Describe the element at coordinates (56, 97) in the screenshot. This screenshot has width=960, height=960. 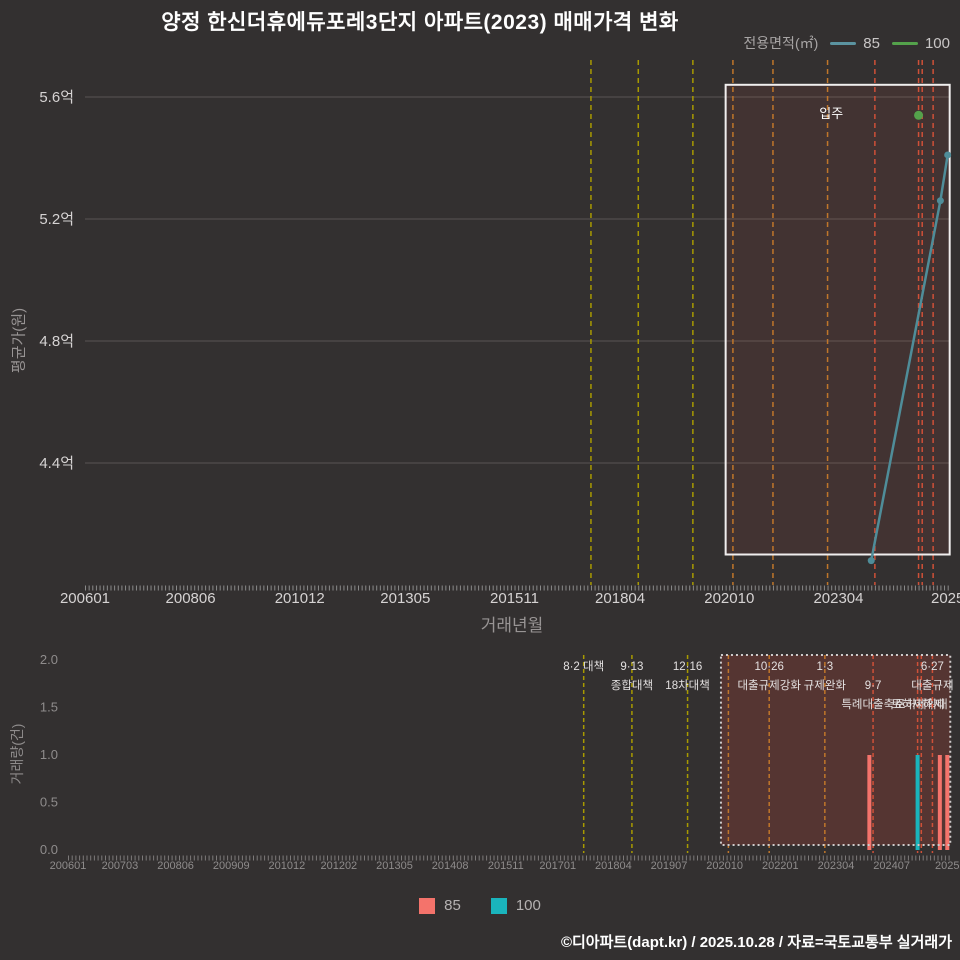
I see `price-ytick-label: 5.6억` at that location.